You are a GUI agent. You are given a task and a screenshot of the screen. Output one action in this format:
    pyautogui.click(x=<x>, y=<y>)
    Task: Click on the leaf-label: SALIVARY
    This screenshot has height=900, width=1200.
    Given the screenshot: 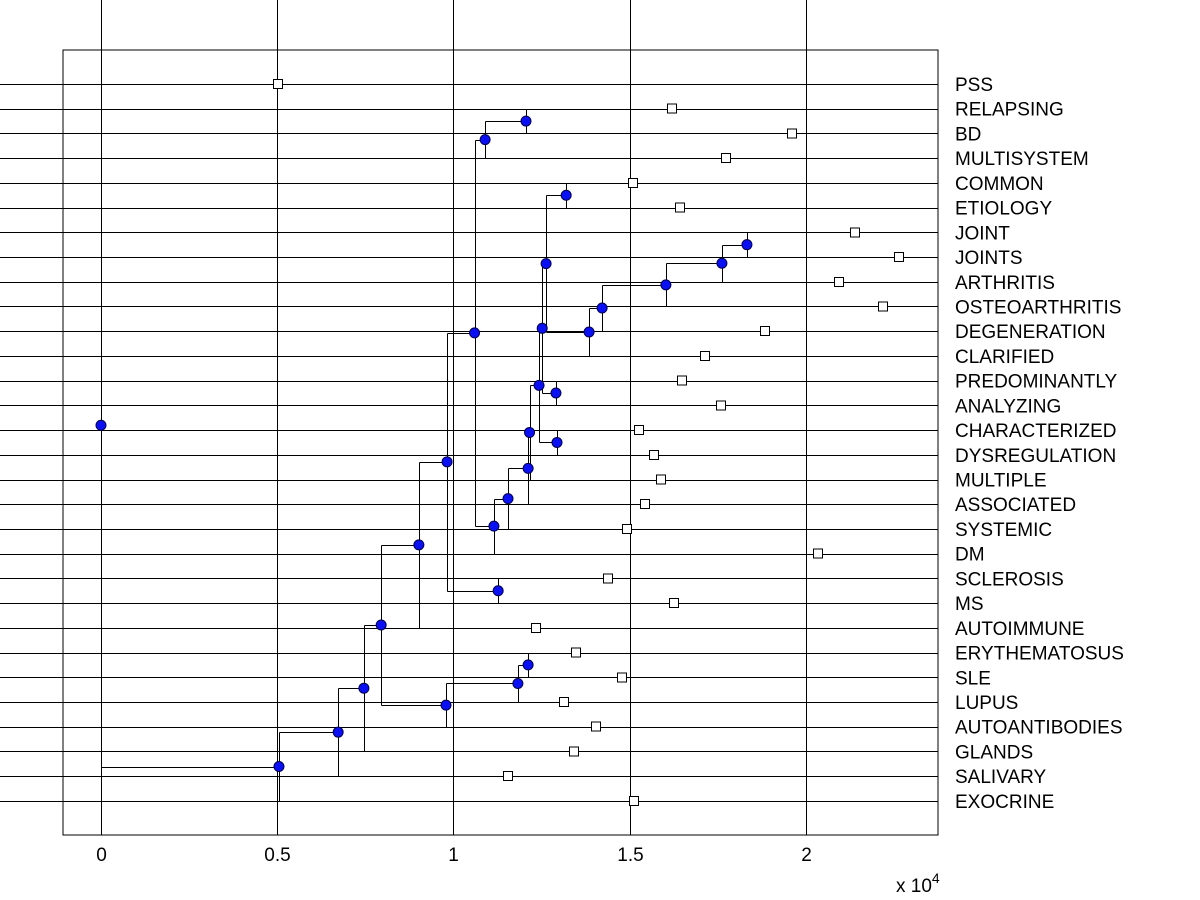 What is the action you would take?
    pyautogui.click(x=1001, y=777)
    